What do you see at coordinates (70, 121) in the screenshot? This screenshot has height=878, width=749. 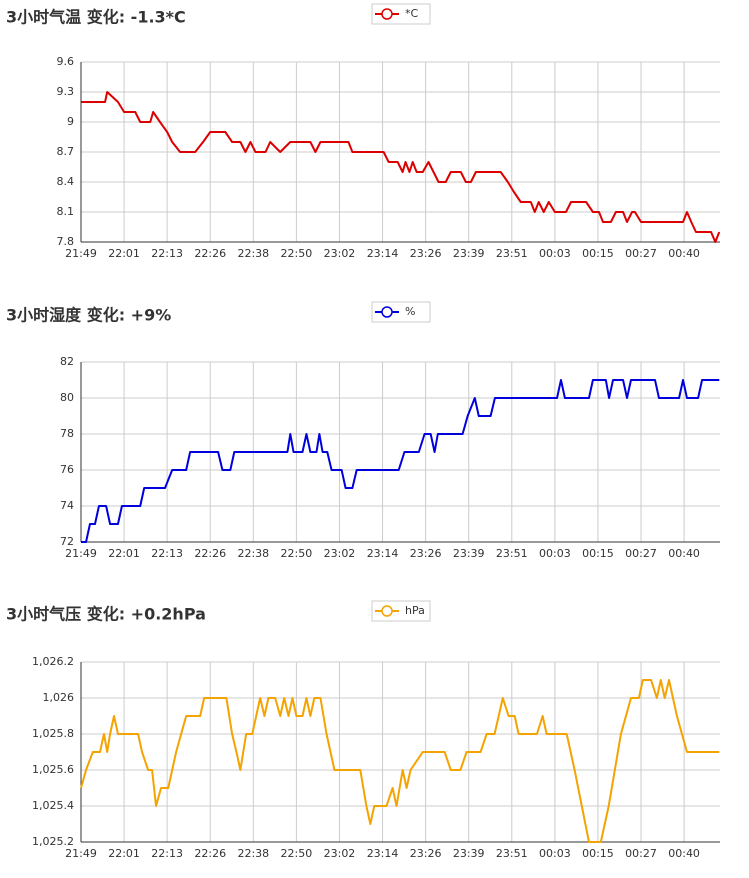 I see `y-tick-label: 9` at bounding box center [70, 121].